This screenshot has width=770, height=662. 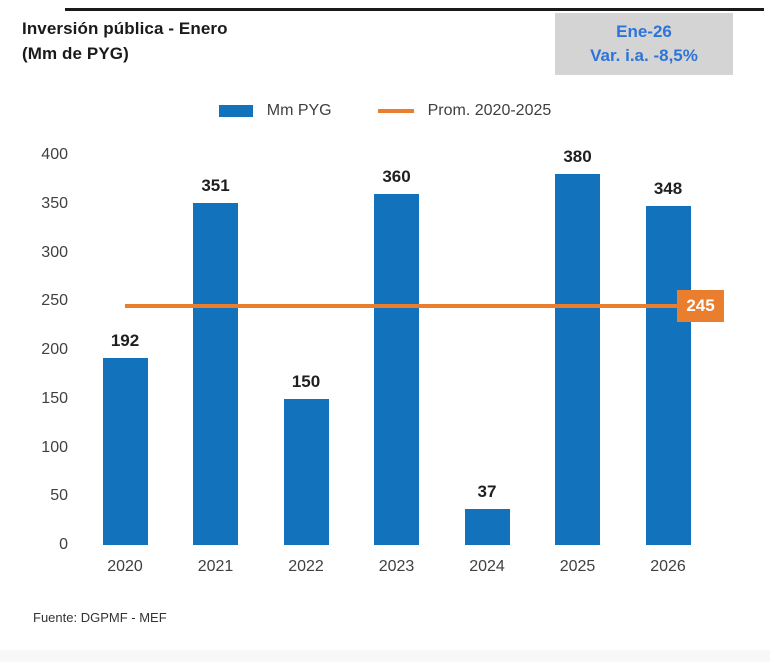 What do you see at coordinates (487, 566) in the screenshot?
I see `x-axis-tick-label: 2024` at bounding box center [487, 566].